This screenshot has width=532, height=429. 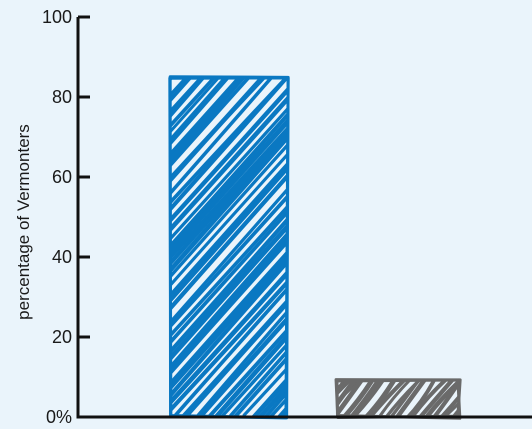 What do you see at coordinates (59, 417) in the screenshot?
I see `y-tick-label: 0%` at bounding box center [59, 417].